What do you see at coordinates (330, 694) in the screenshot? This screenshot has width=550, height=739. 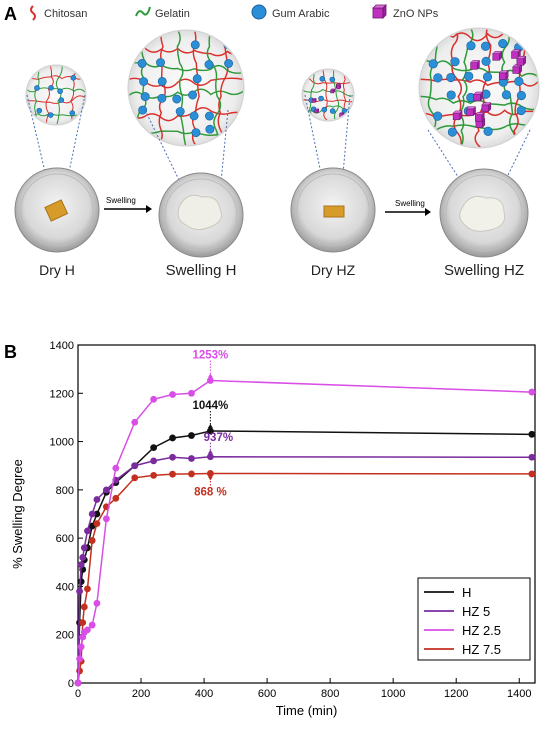 I see `x-tick-label: 800` at bounding box center [330, 694].